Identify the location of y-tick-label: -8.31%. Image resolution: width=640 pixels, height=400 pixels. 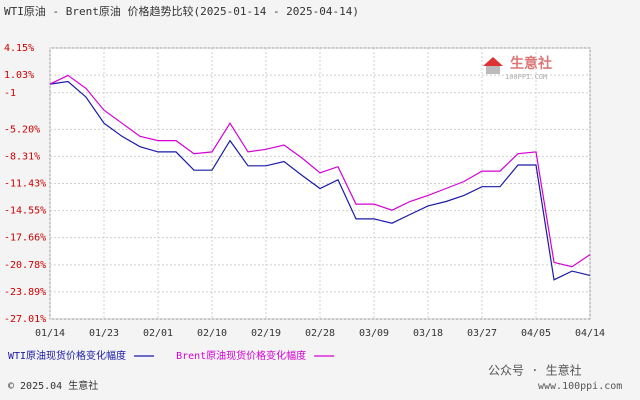
(22, 156).